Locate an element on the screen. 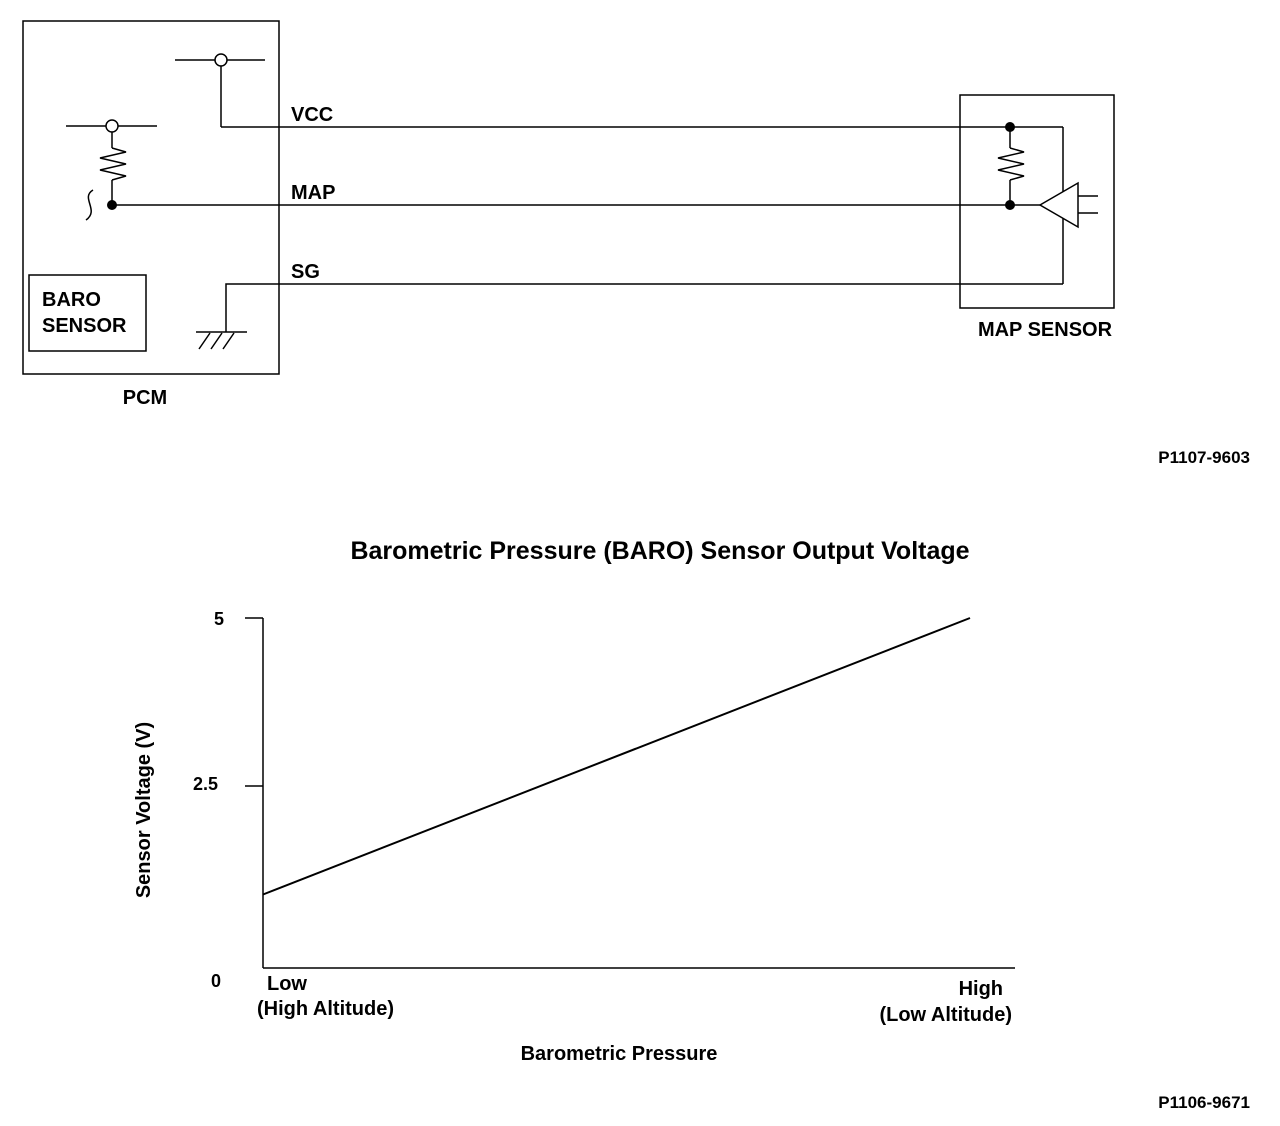  map-sensor-label: MAP SENSOR is located at coordinates (1045, 330).